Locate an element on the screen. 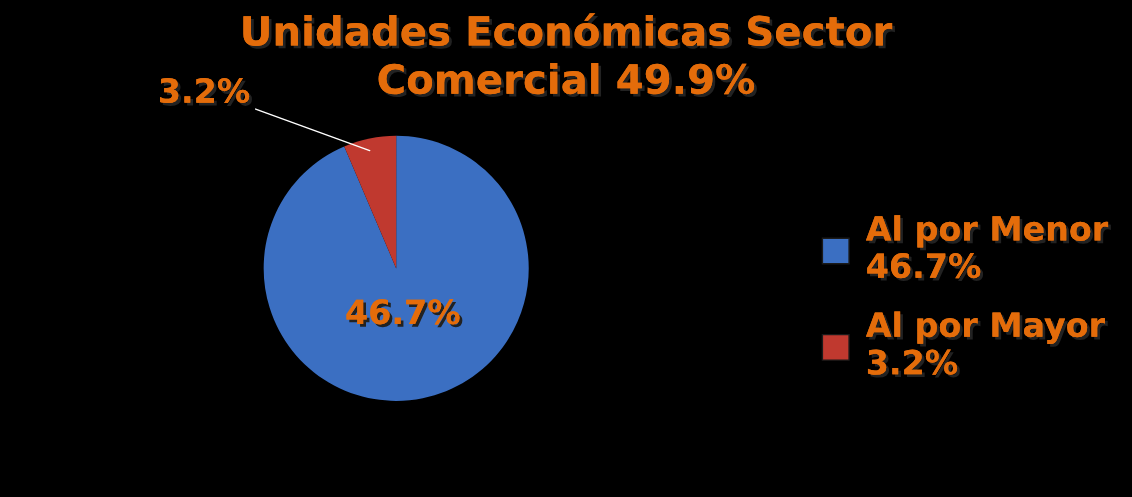  legend-label: Al por Menor 46.7% is located at coordinates (988, 248).